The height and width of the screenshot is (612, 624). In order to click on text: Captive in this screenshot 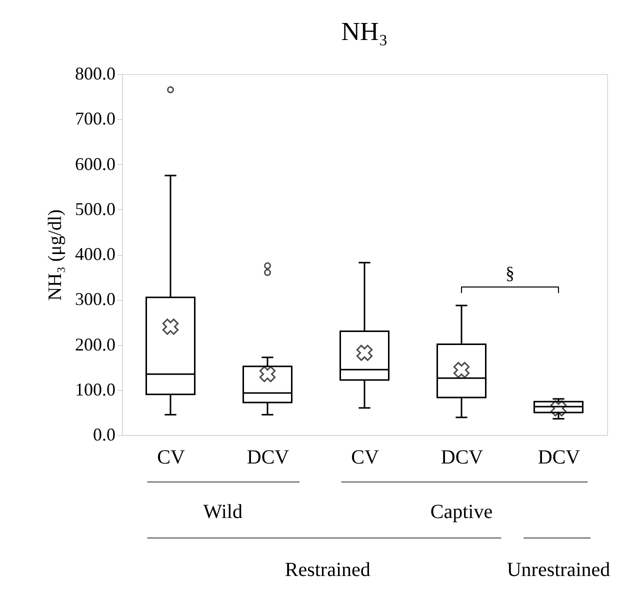, I will do `click(461, 512)`.